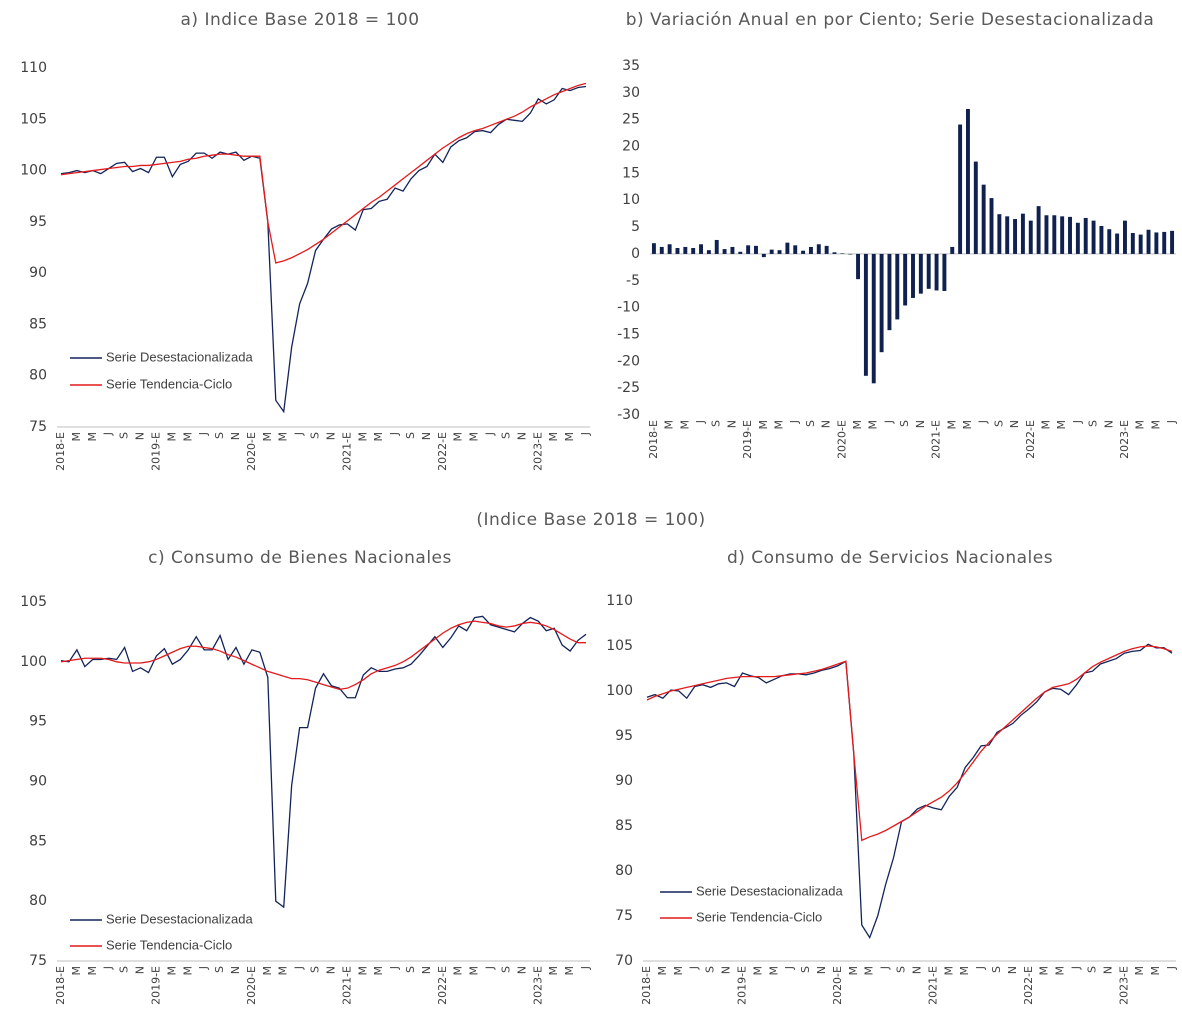 The width and height of the screenshot is (1182, 1009). What do you see at coordinates (631, 93) in the screenshot?
I see `y-tick-label: 30` at bounding box center [631, 93].